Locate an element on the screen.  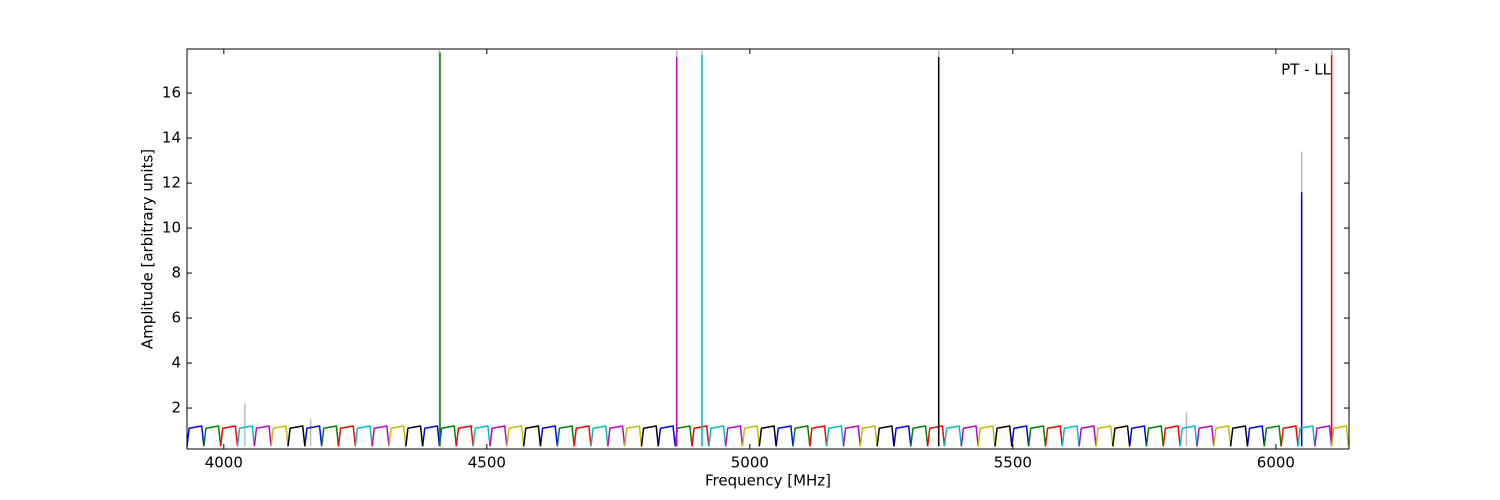
y-tick-label: 14 is located at coordinates (171, 138).